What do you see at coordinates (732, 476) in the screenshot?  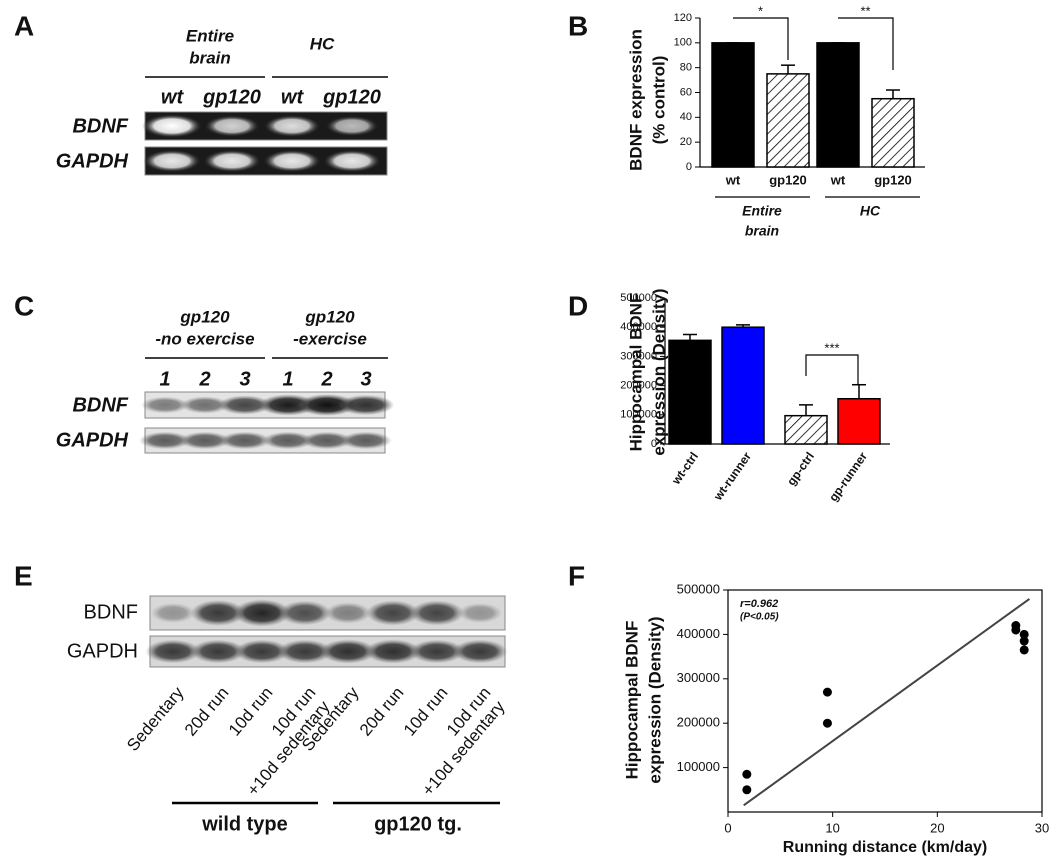 I see `x-tick-label: wt-runner` at bounding box center [732, 476].